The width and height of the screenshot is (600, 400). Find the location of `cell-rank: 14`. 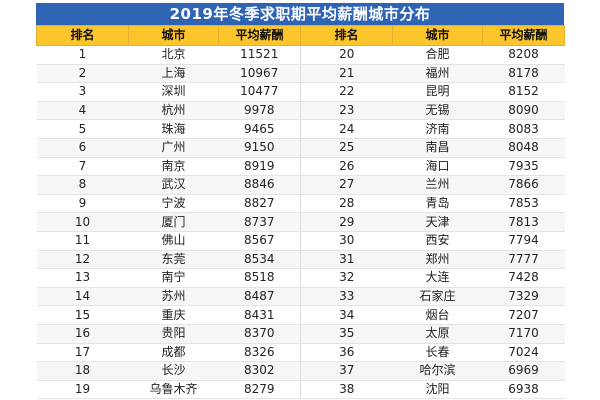

cell-rank: 14 is located at coordinates (82, 297).